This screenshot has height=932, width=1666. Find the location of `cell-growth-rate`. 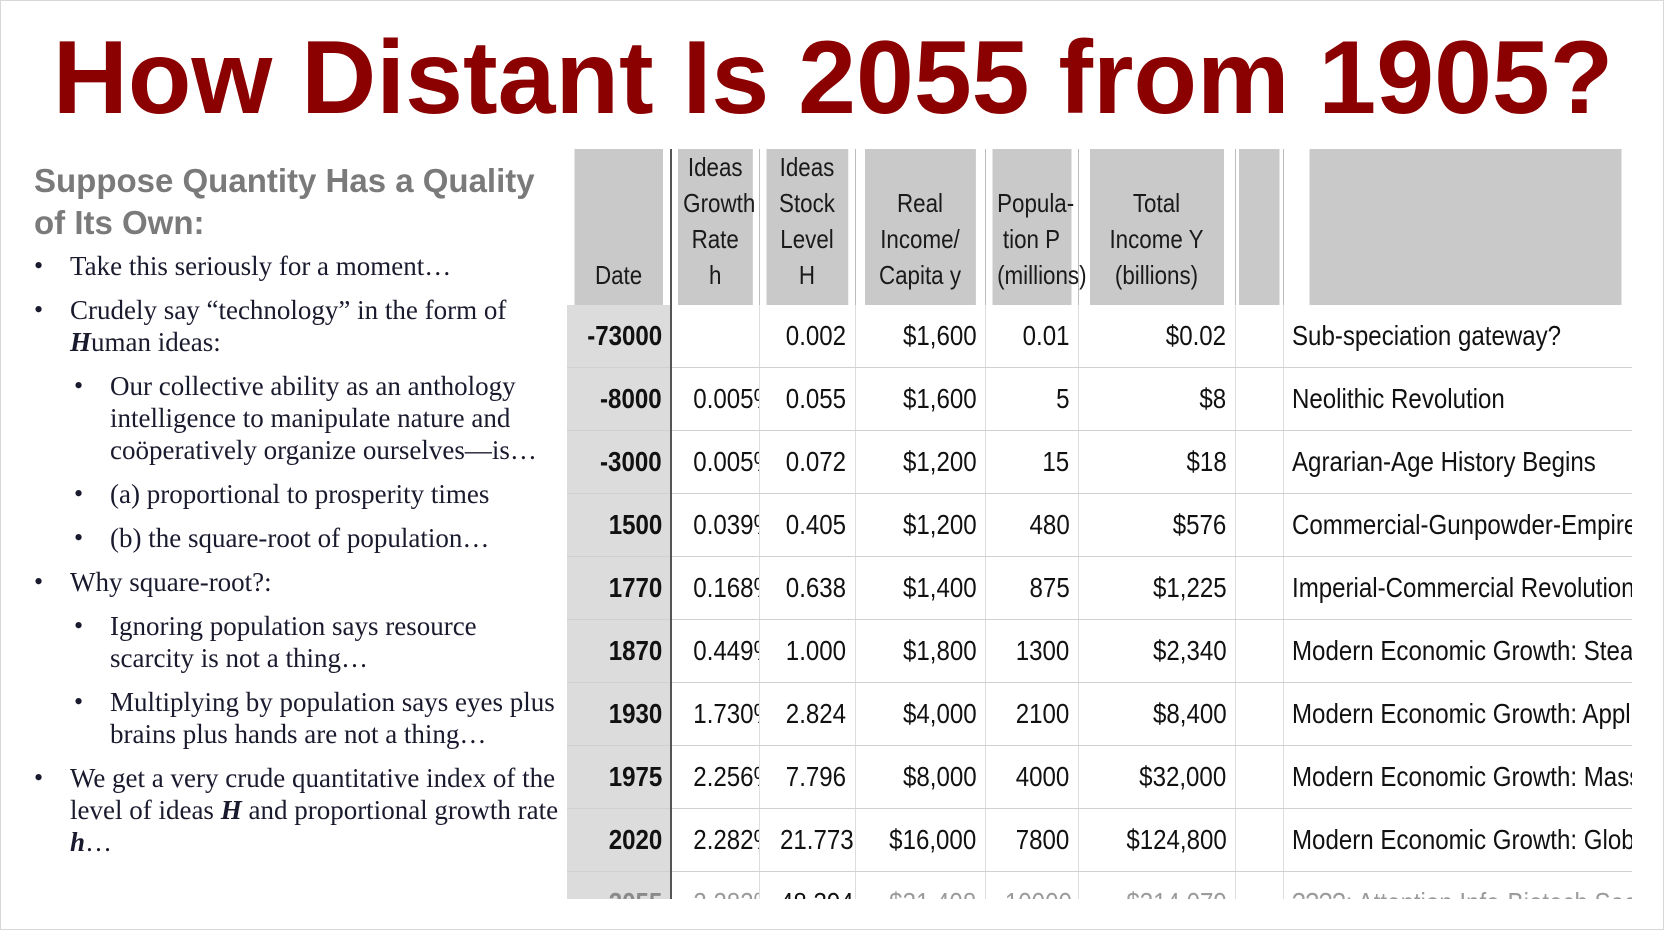

cell-growth-rate is located at coordinates (715, 336).